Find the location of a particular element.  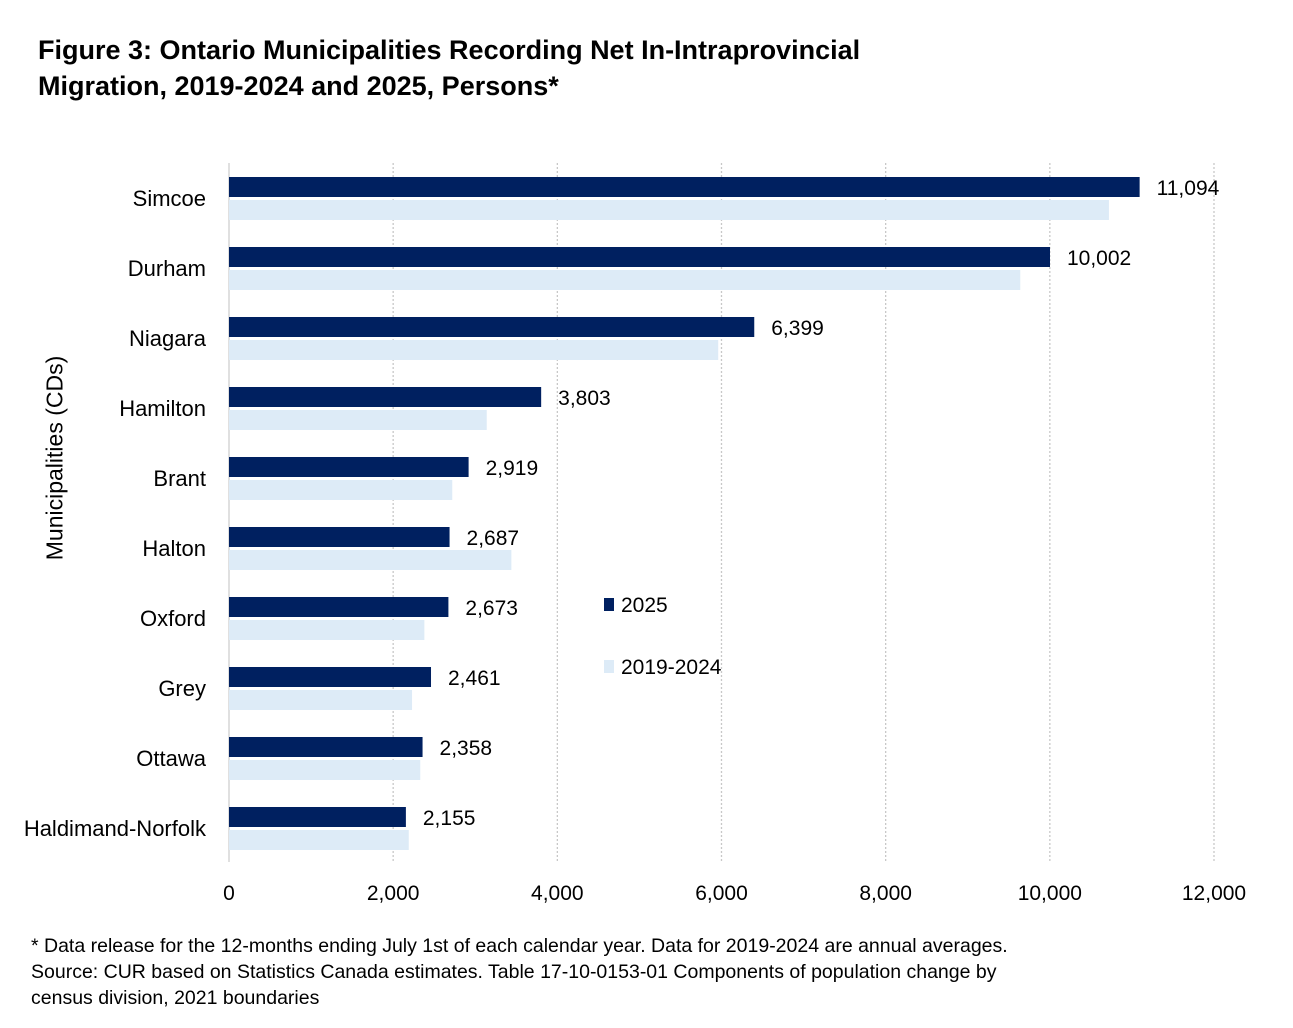

category-label: Durham is located at coordinates (167, 268).